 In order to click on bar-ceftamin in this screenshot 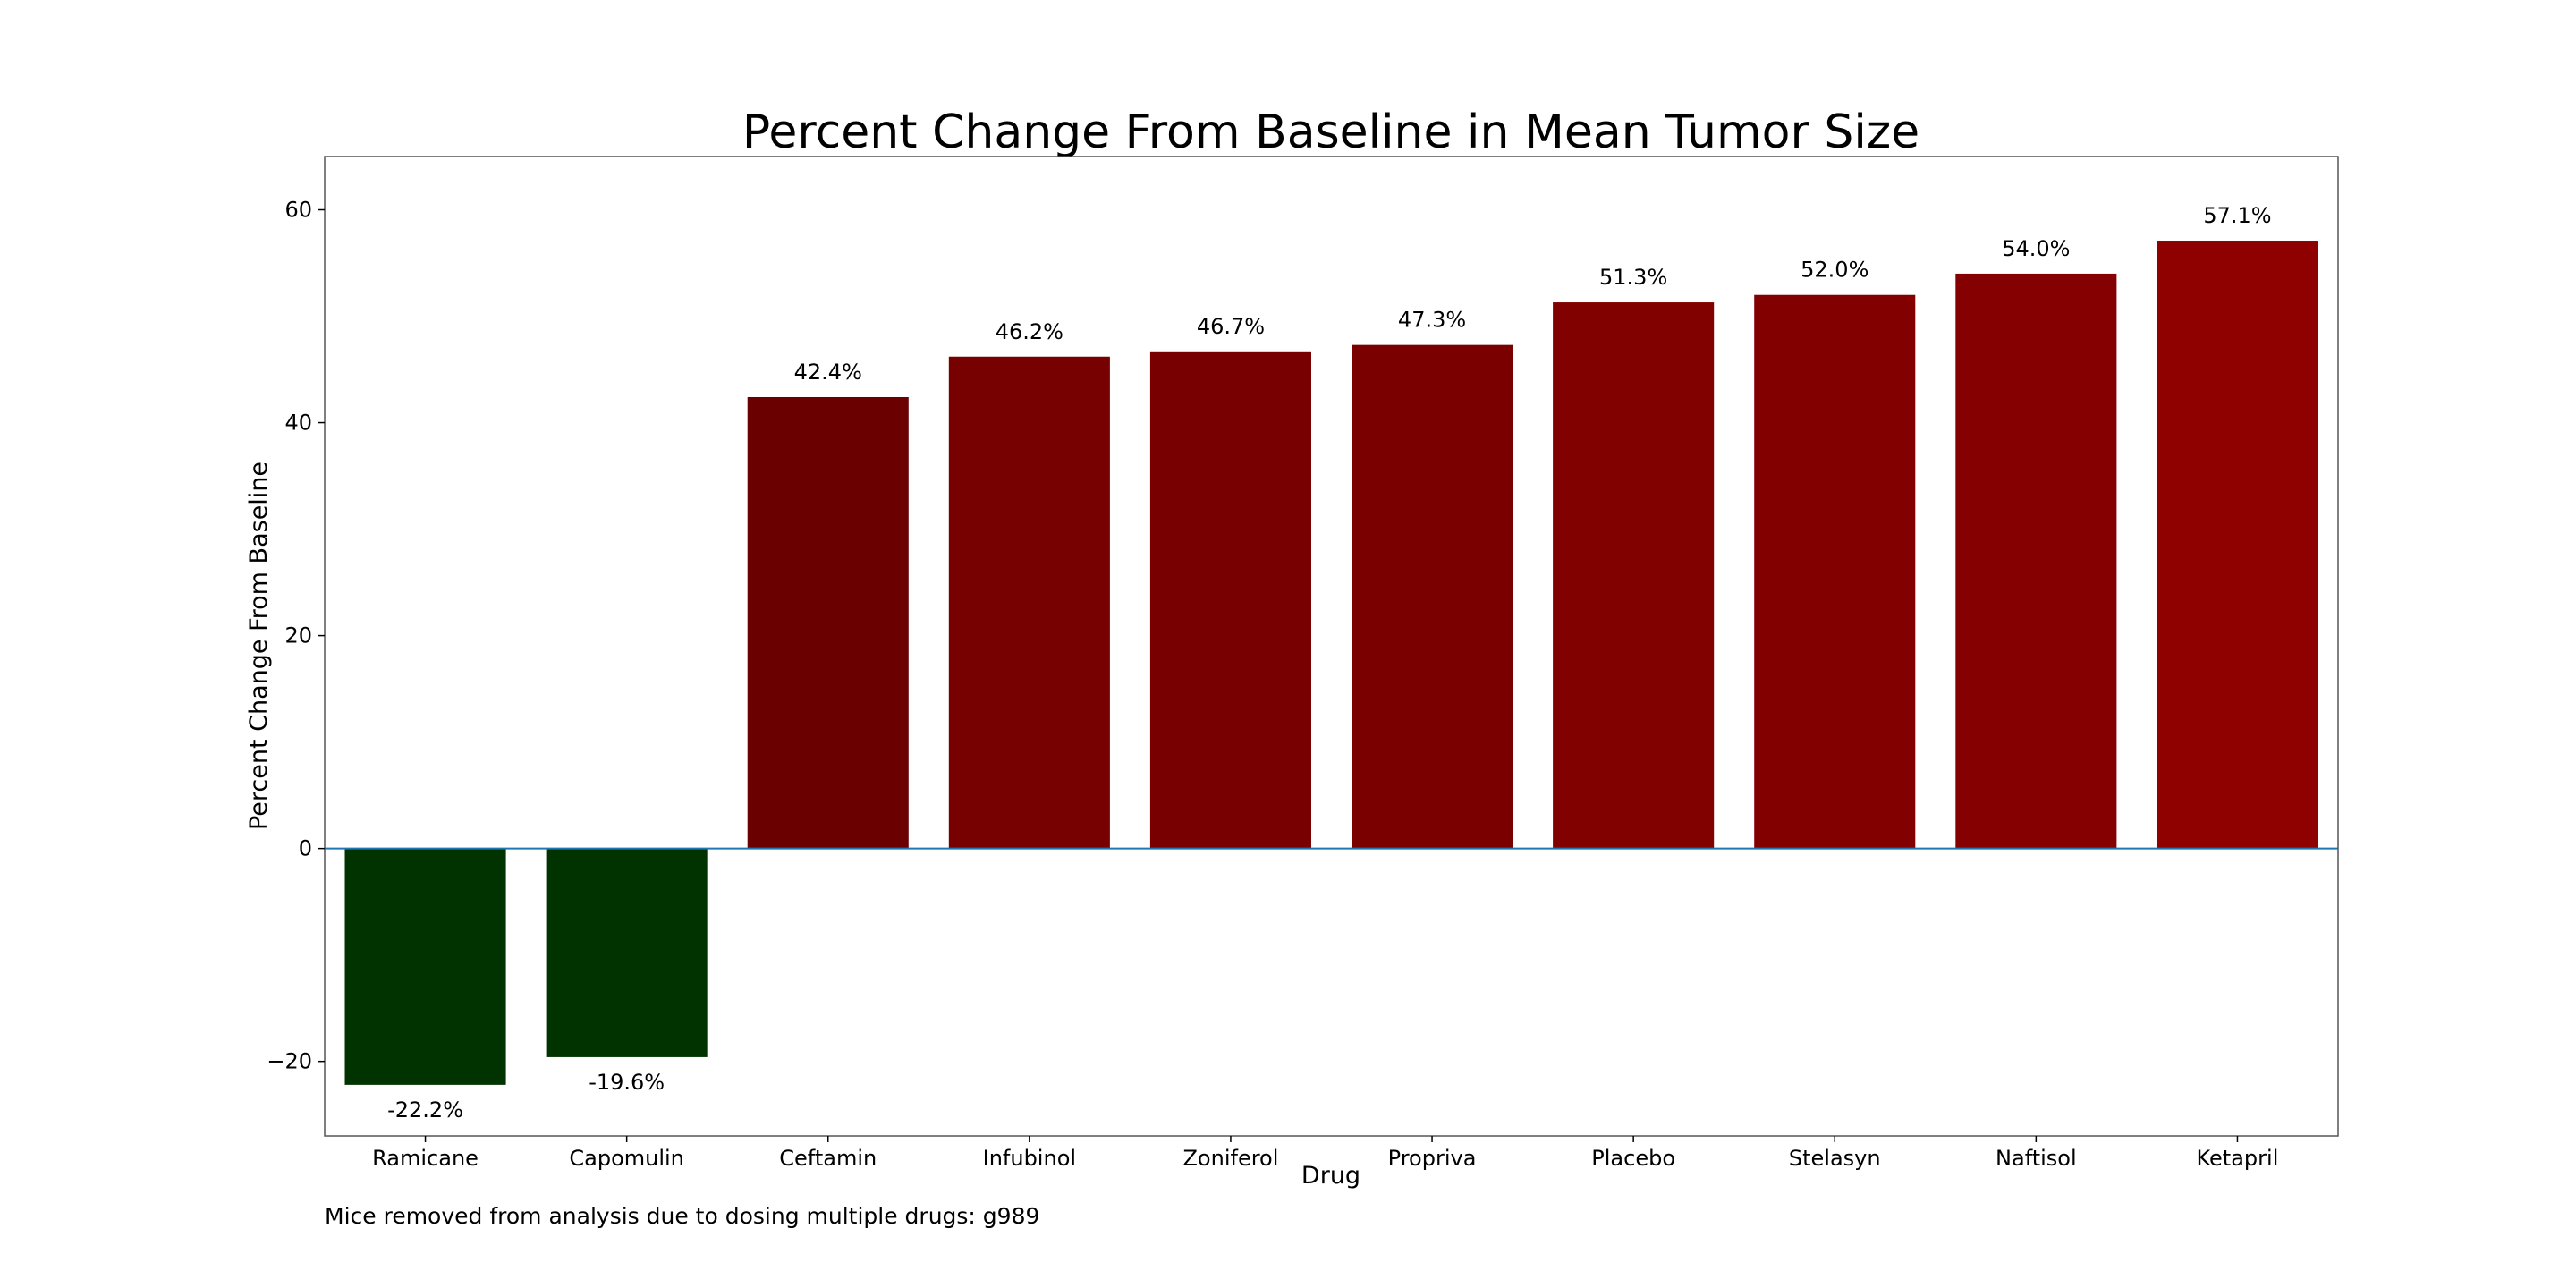, I will do `click(828, 622)`.